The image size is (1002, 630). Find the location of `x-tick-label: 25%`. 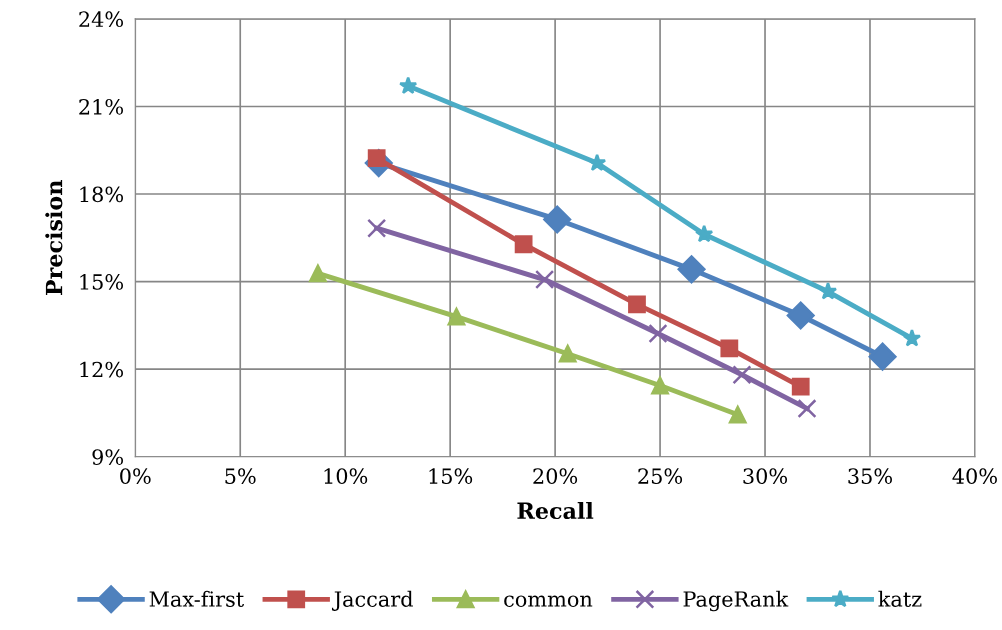

x-tick-label: 25% is located at coordinates (660, 476).